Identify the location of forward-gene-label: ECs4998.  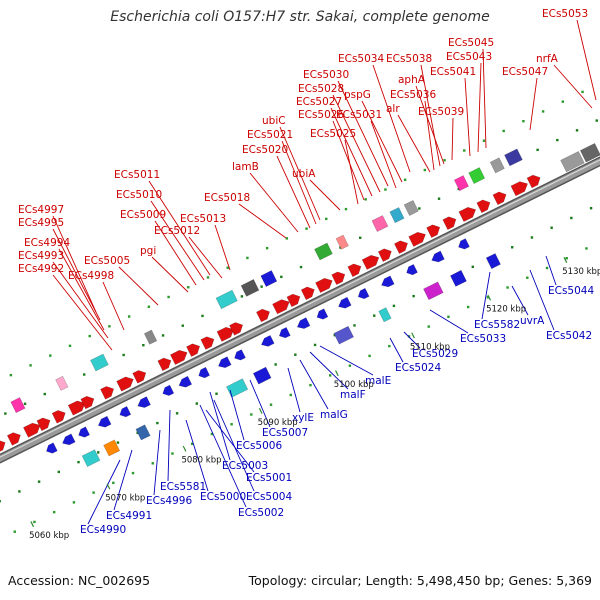
(91, 276).